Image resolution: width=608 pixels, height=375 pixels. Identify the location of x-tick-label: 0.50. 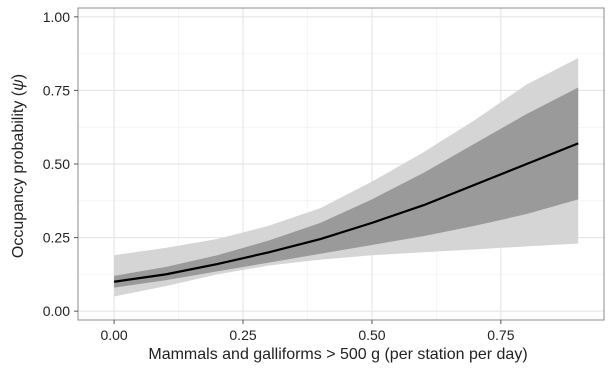
(371, 335).